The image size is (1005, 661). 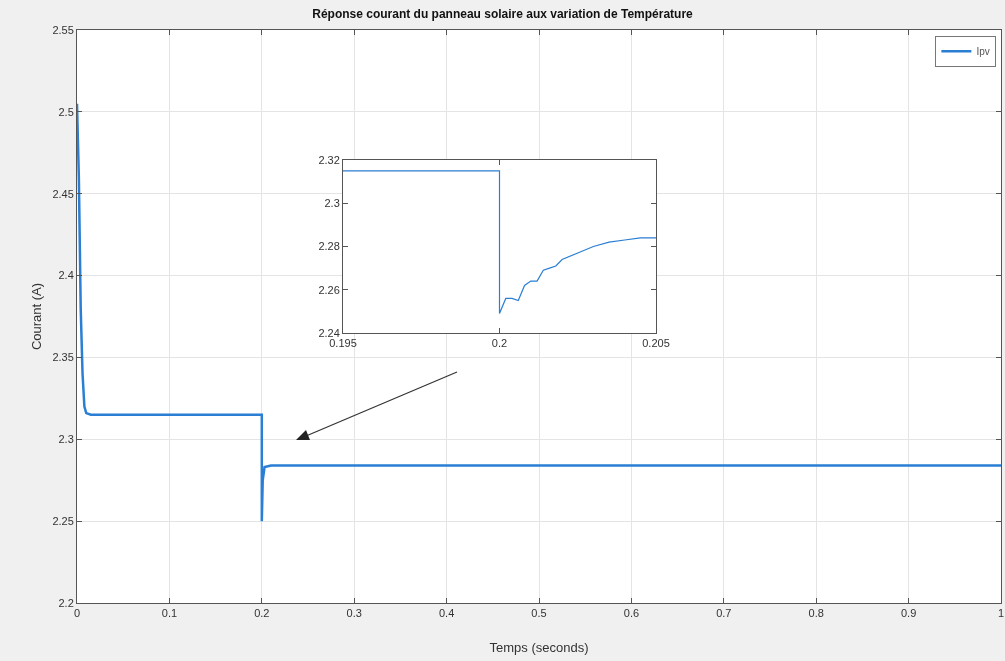 I want to click on x-tick-label: 0.195, so click(x=343, y=343).